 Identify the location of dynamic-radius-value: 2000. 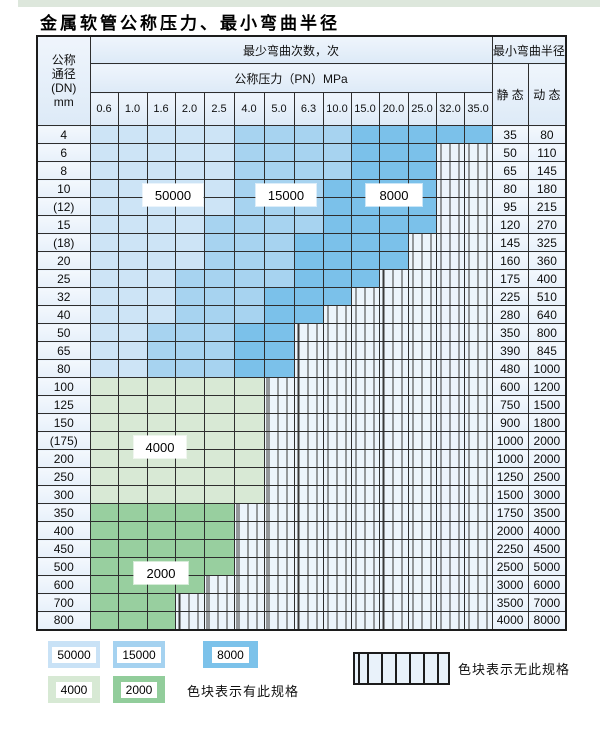
(547, 458).